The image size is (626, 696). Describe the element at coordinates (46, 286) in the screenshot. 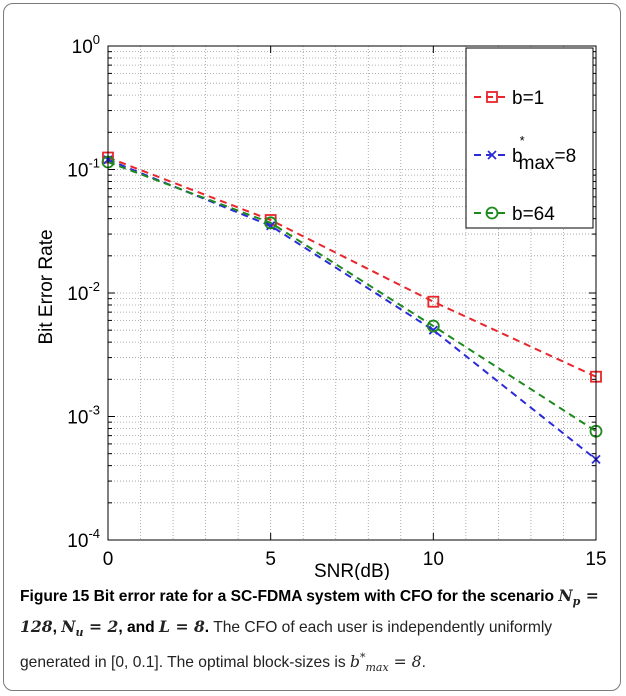

I see `y-axis-label: Bit Error Rate` at that location.